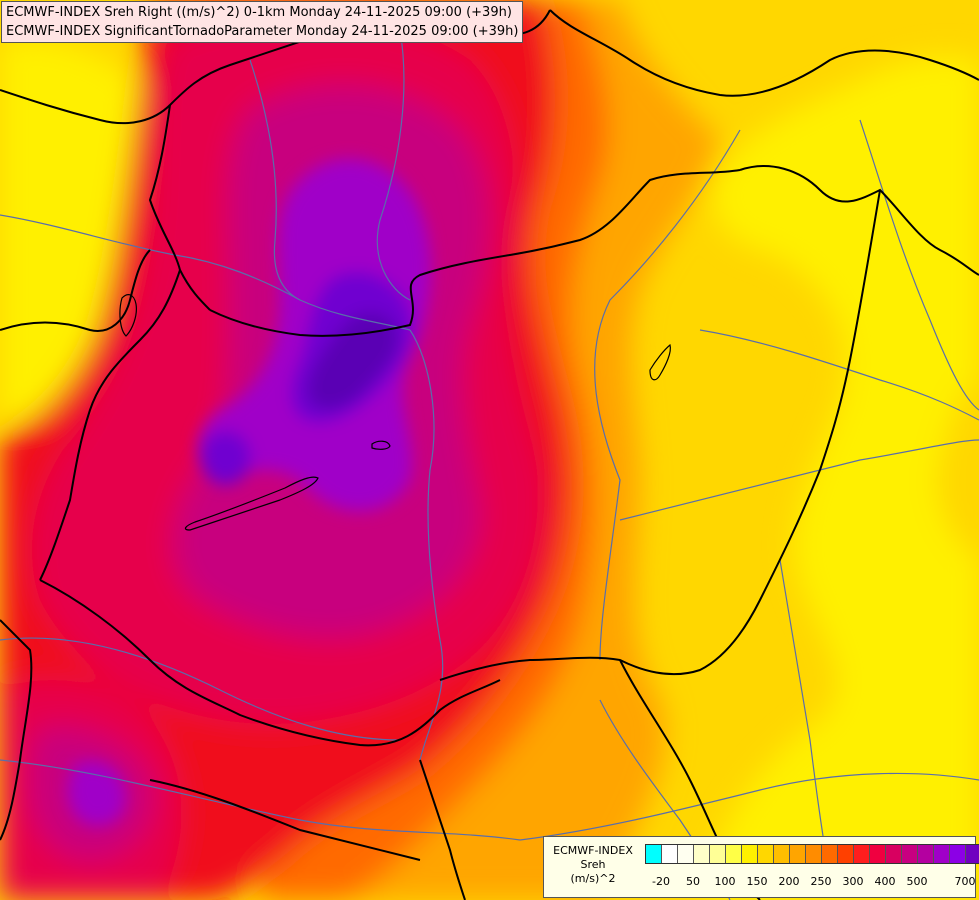 The image size is (979, 900). I want to click on legend-tick: 700, so click(965, 881).